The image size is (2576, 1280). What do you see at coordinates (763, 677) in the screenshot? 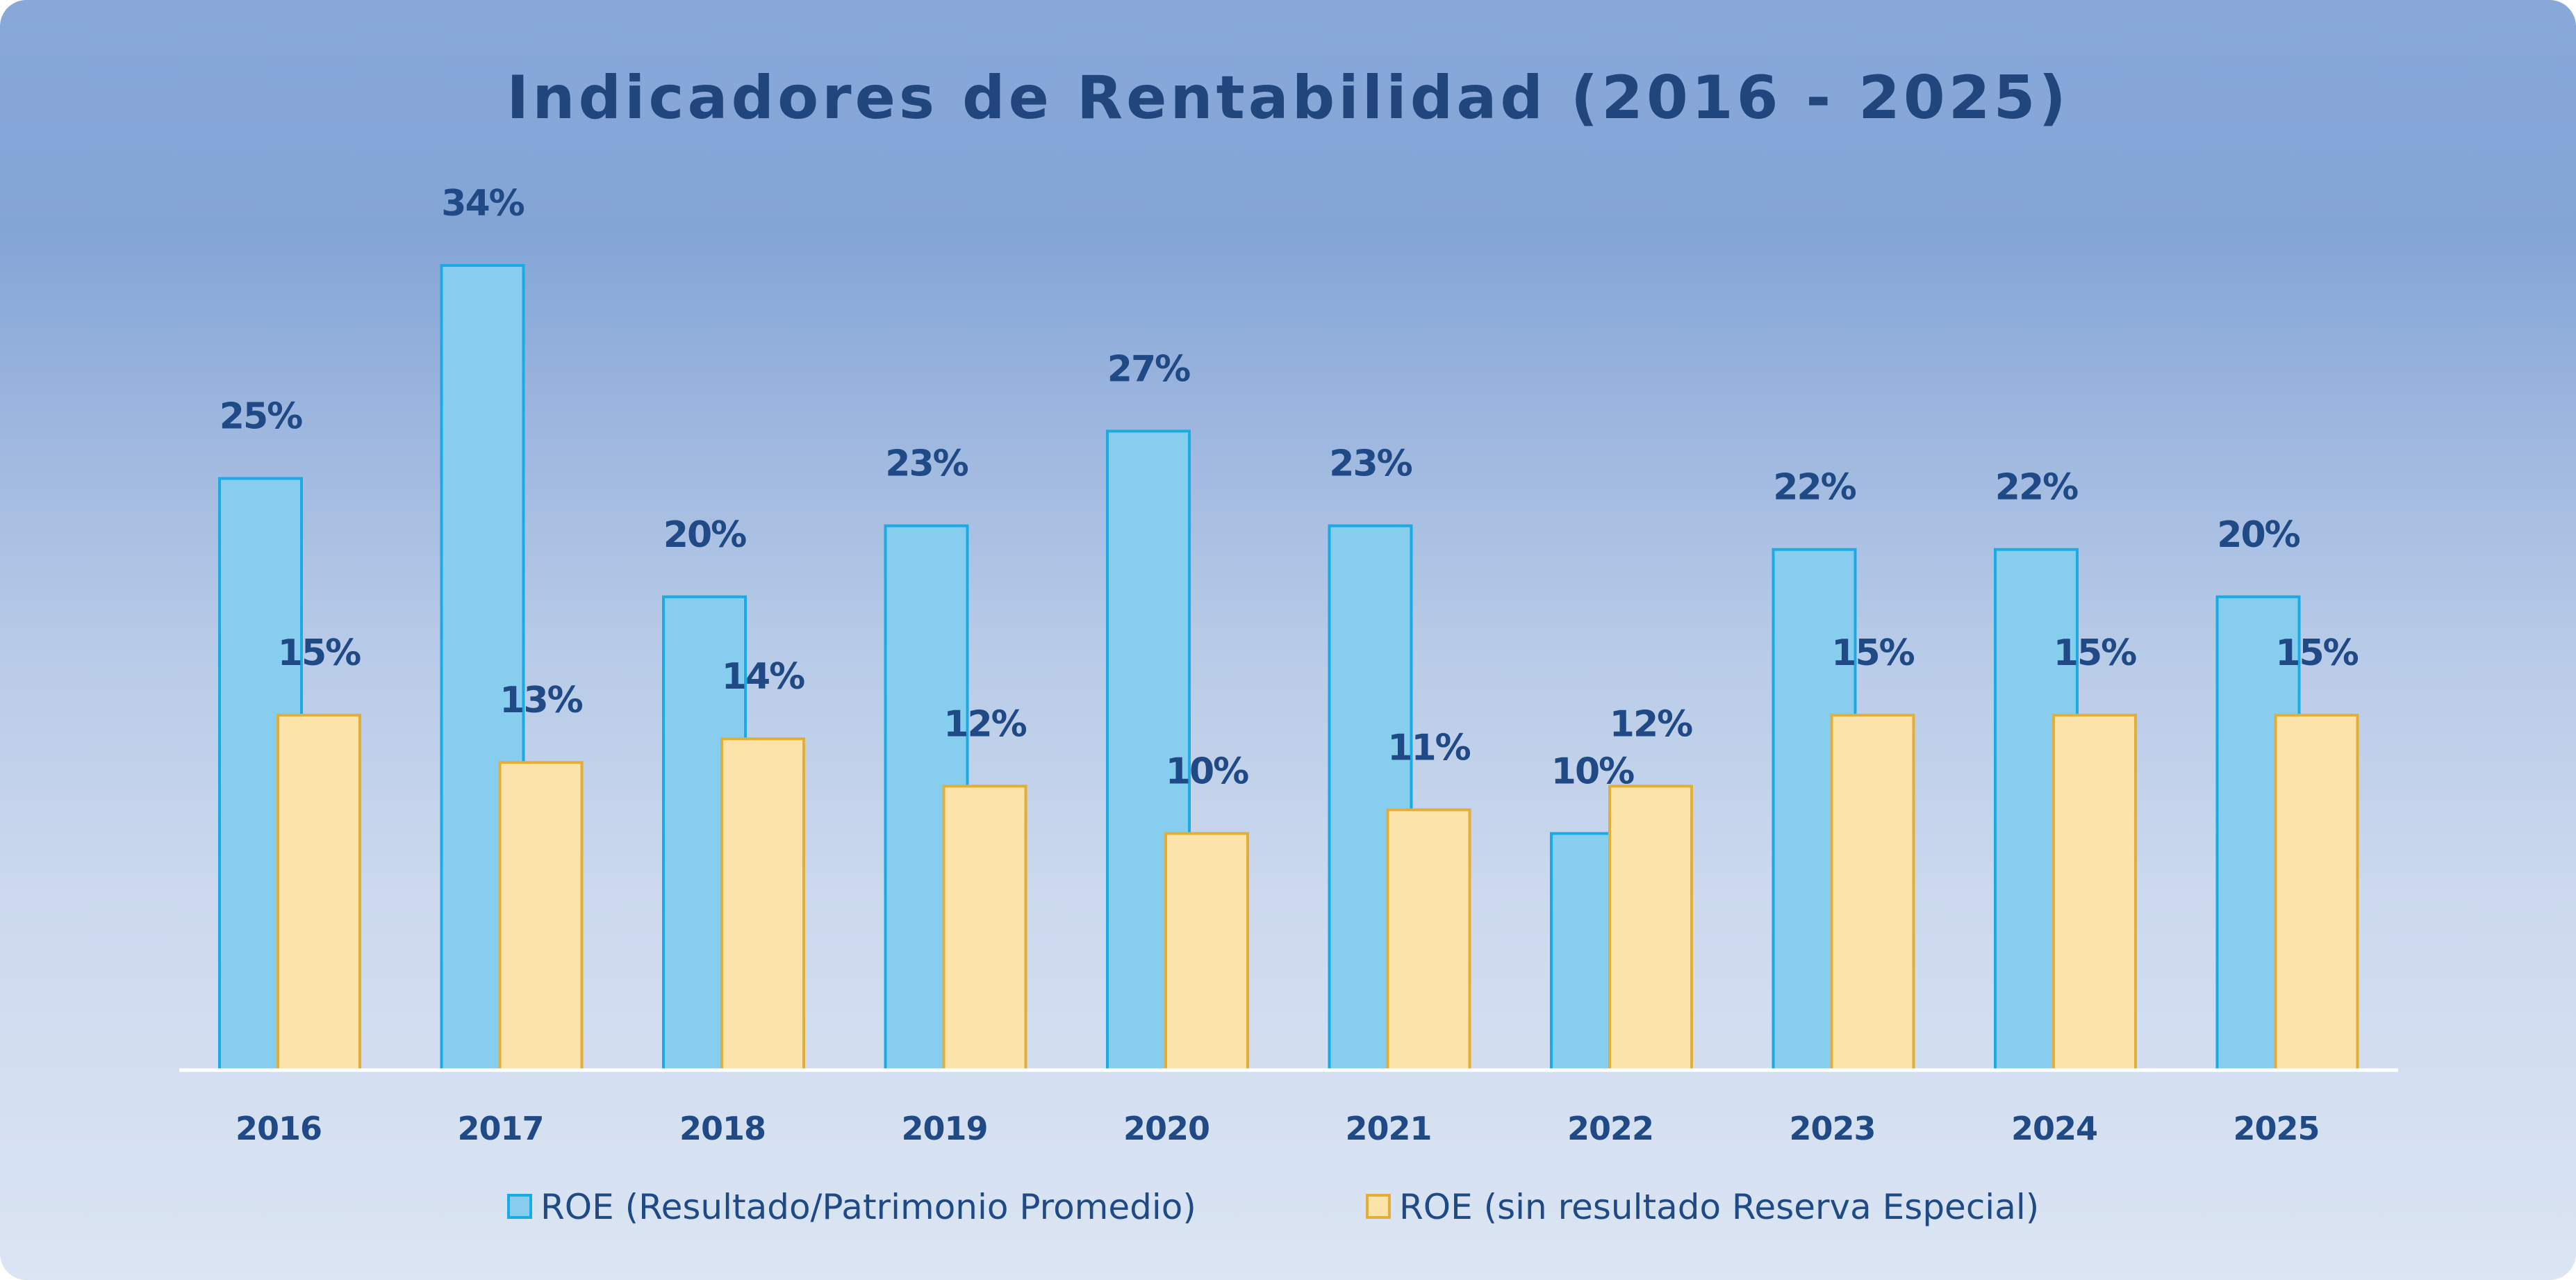
I see `data-label-roe-sin-reserva-2018: 14%` at bounding box center [763, 677].